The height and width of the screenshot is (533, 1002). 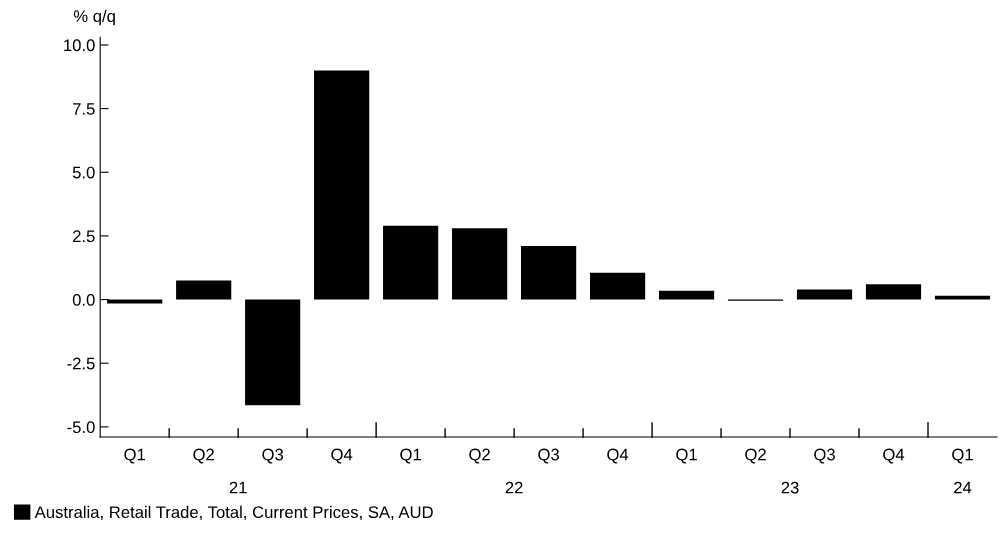 I want to click on text: 24, so click(x=963, y=487).